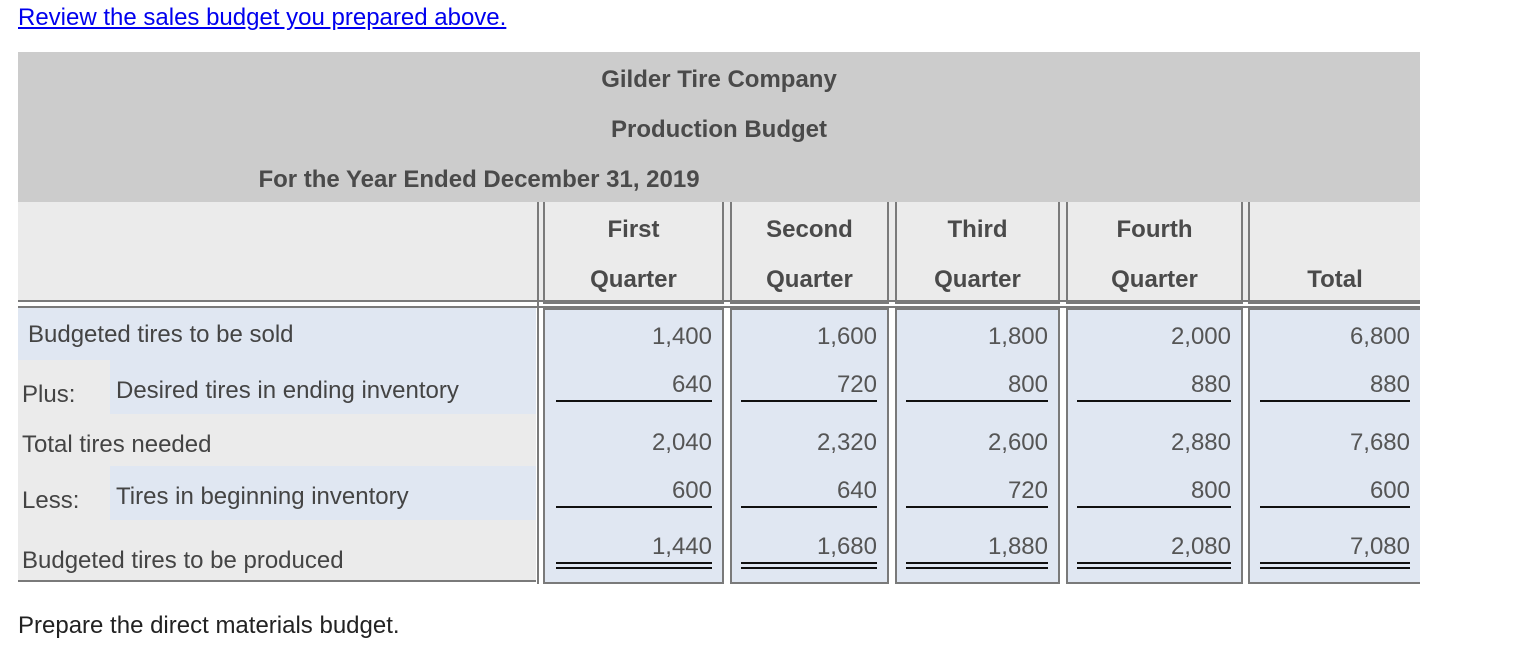  I want to click on column-q3-values: 1,800 800 2,600 720 1,880, so click(977, 446).